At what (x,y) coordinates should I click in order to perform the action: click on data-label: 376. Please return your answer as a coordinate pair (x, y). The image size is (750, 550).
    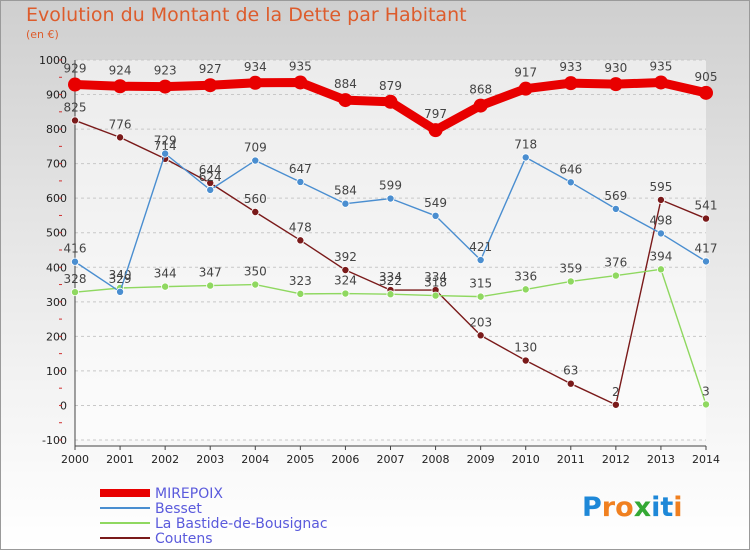
    Looking at the image, I should click on (615, 263).